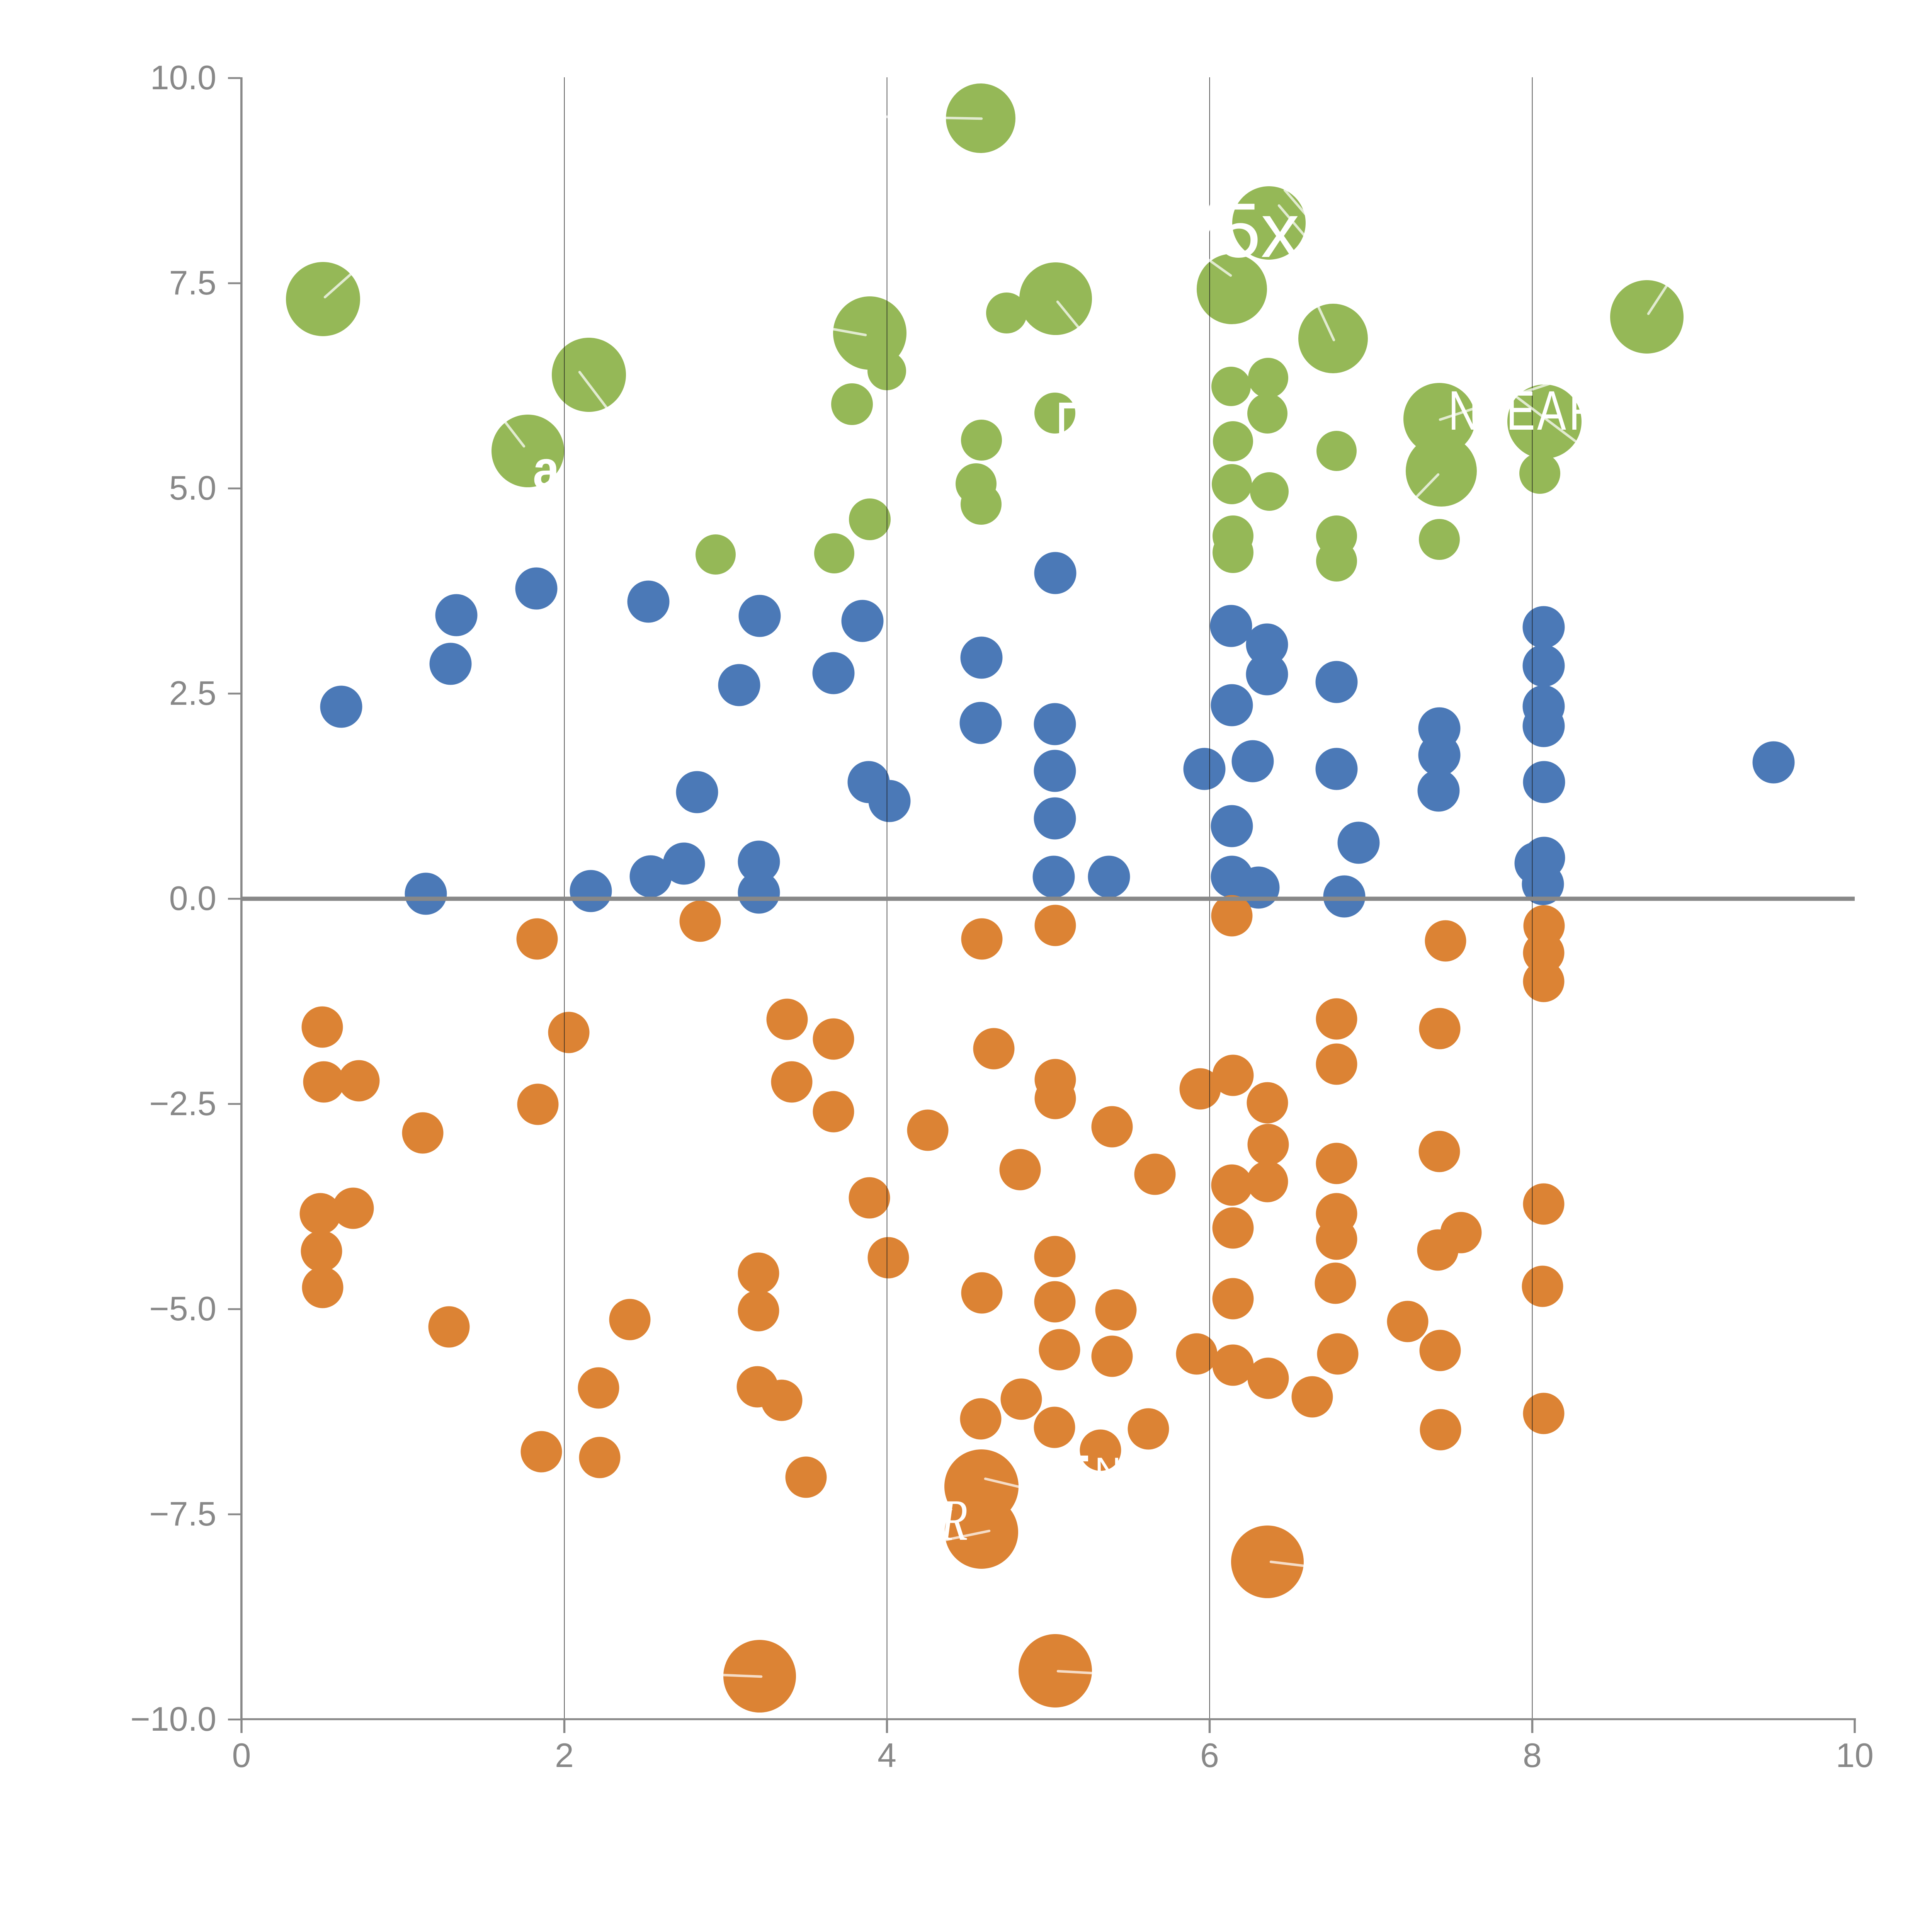  Describe the element at coordinates (1552, 411) in the screenshot. I see `svg-text: A` at that location.